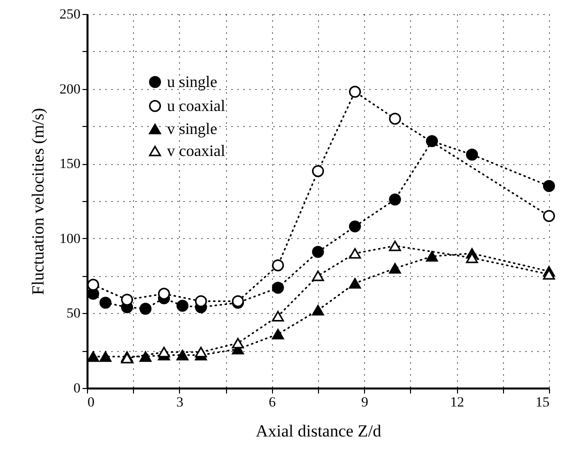 Image resolution: width=583 pixels, height=458 pixels. What do you see at coordinates (196, 106) in the screenshot?
I see `legend-label: u coaxial` at bounding box center [196, 106].